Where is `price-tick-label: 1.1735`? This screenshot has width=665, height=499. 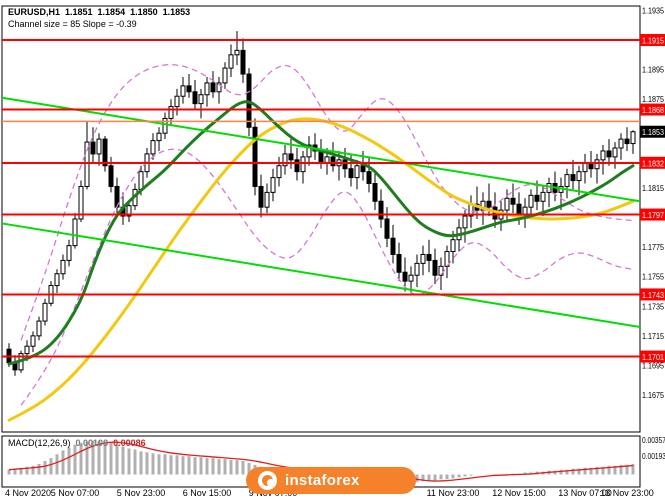
price-tick-label: 1.1735 is located at coordinates (653, 306).